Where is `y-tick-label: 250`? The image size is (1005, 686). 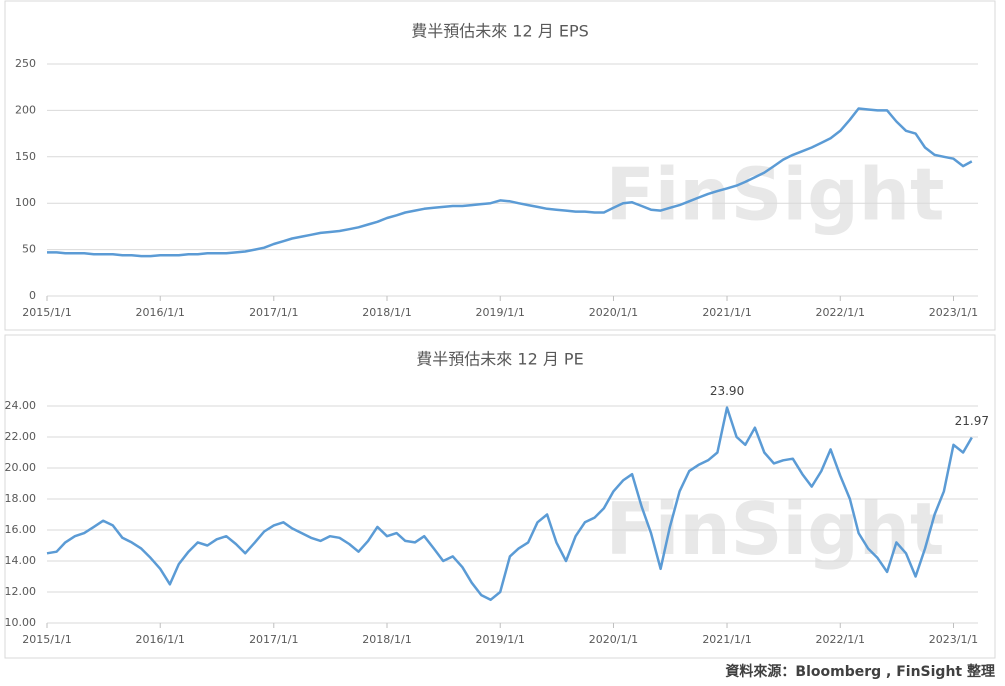
y-tick-label: 250 is located at coordinates (25, 63).